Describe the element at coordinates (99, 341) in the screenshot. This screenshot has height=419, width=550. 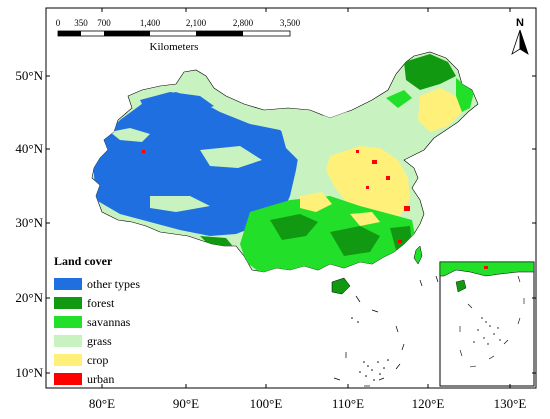
I see `legend-label: grass` at that location.